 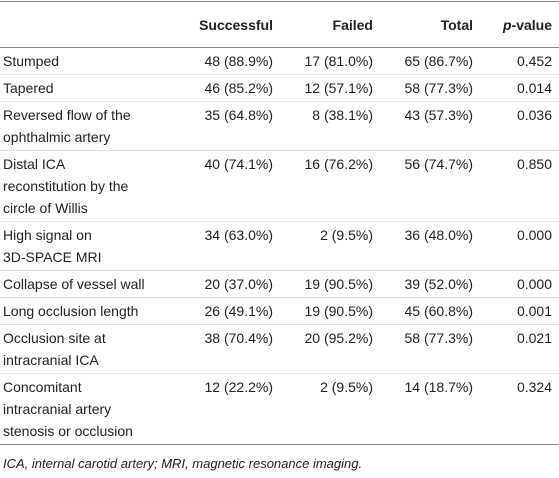 I want to click on cell: 12 (22.2%), so click(x=238, y=387).